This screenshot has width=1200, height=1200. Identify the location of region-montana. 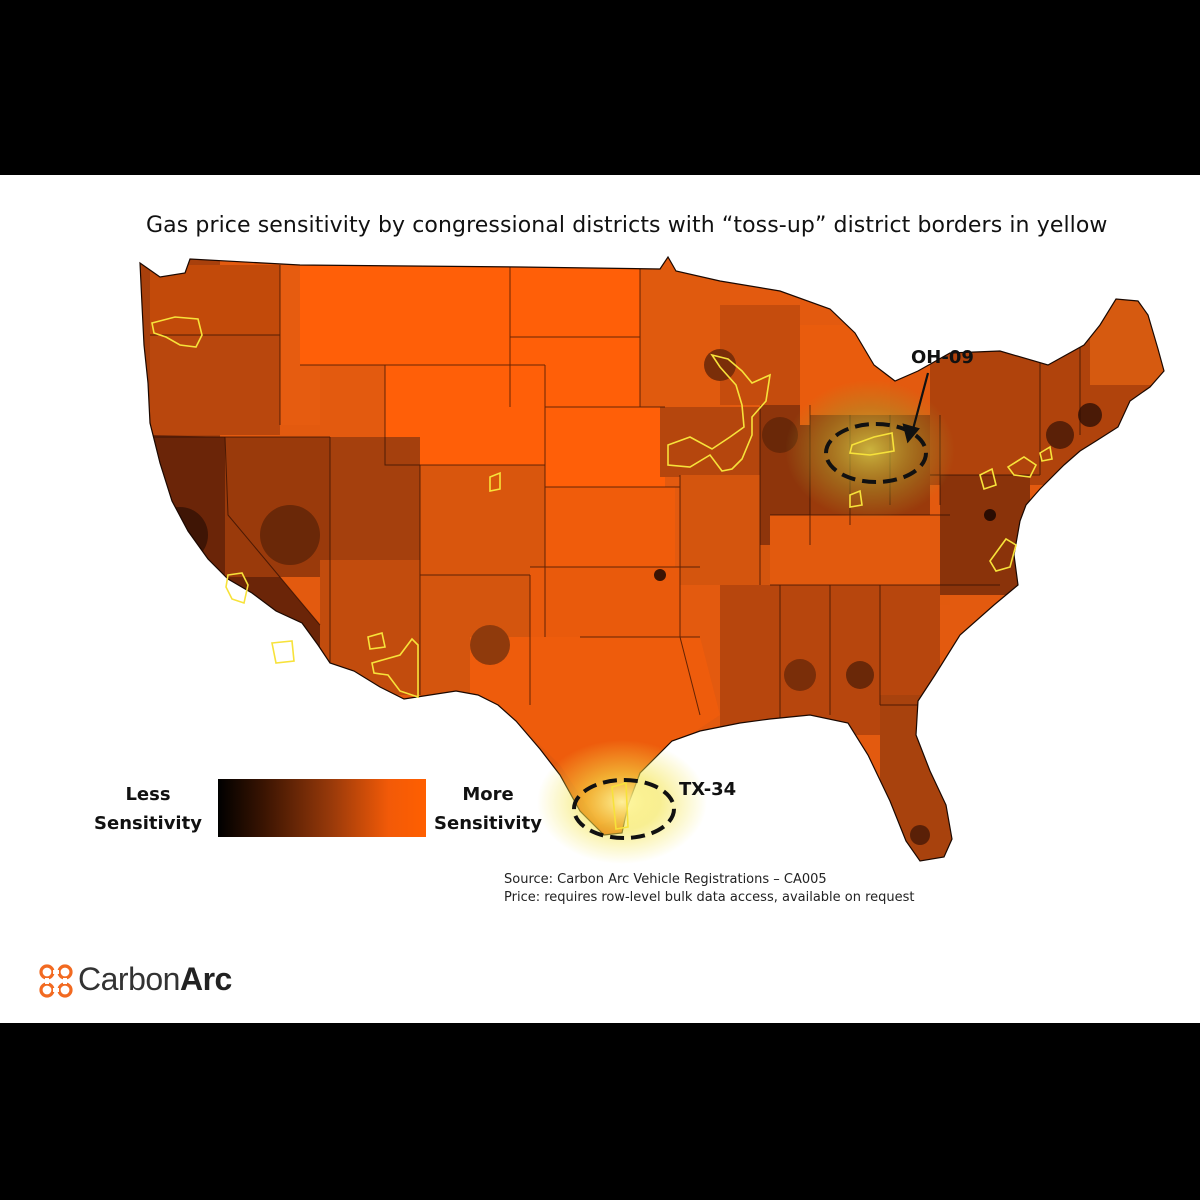
(405, 315).